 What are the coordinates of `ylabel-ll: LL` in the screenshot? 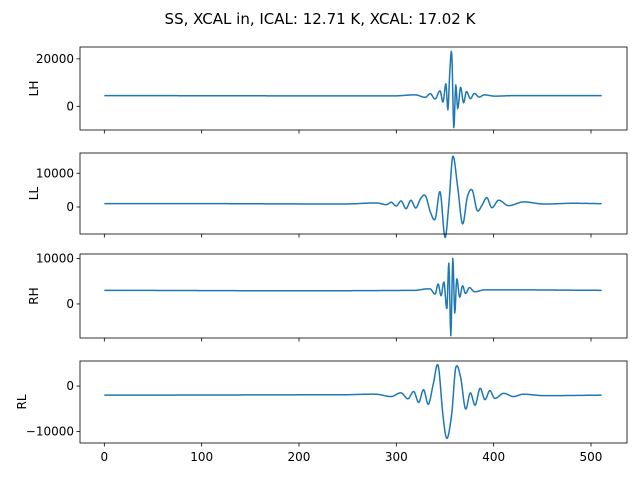 It's located at (34, 194).